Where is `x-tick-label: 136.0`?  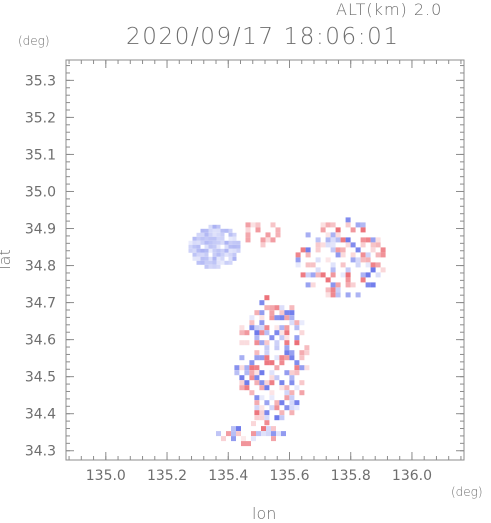 x-tick-label: 136.0 is located at coordinates (412, 476).